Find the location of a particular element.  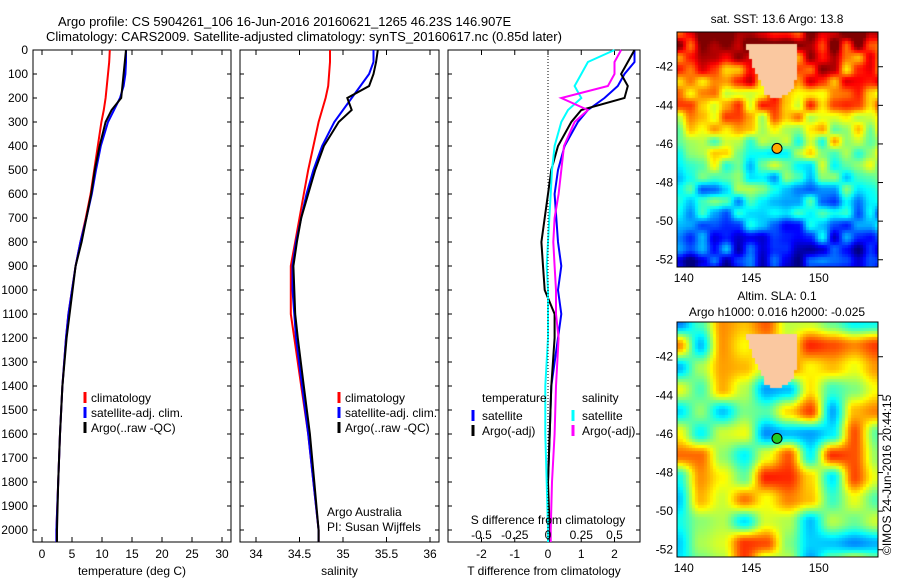

x-tick-label-secondary: -0.5 is located at coordinates (481, 535).